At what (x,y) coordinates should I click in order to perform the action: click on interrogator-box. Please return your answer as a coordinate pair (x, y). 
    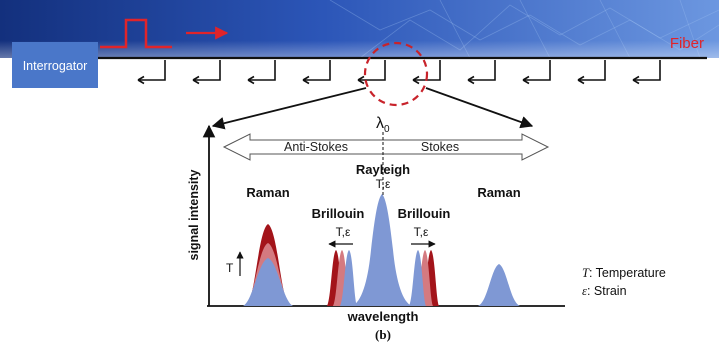
    Looking at the image, I should click on (55, 65).